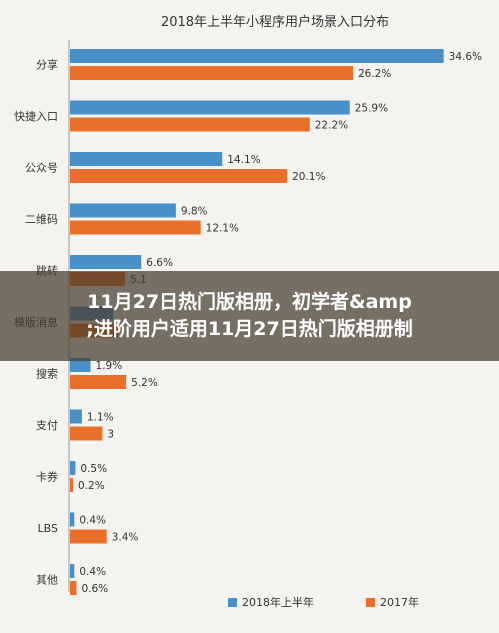  I want to click on chart-title: 2018年上半年小程序用户场景入口分布, so click(275, 22).